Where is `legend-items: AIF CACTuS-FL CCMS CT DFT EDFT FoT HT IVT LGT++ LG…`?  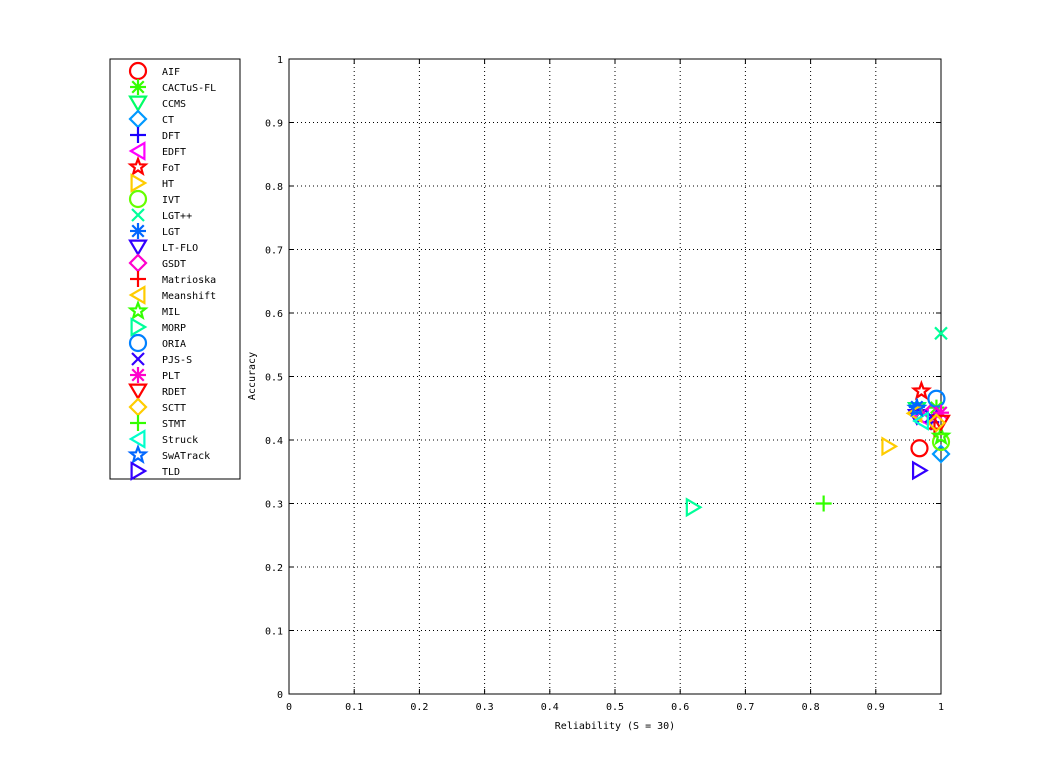
legend-items: AIF CACTuS-FL CCMS CT DFT EDFT FoT HT IVT LGT++ LG… is located at coordinates (171, 271).